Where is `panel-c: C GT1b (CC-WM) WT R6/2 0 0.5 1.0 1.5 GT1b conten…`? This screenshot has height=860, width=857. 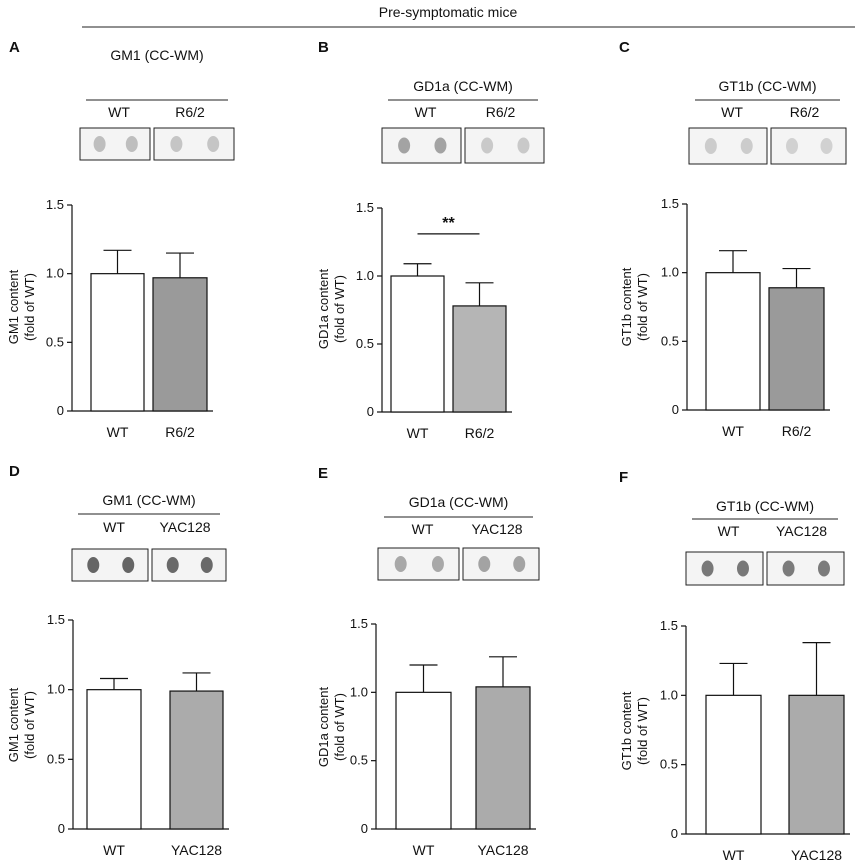
panel-c: C GT1b (CC-WM) WT R6/2 0 0.5 1.0 1.5 GT1b conten… is located at coordinates (733, 239).